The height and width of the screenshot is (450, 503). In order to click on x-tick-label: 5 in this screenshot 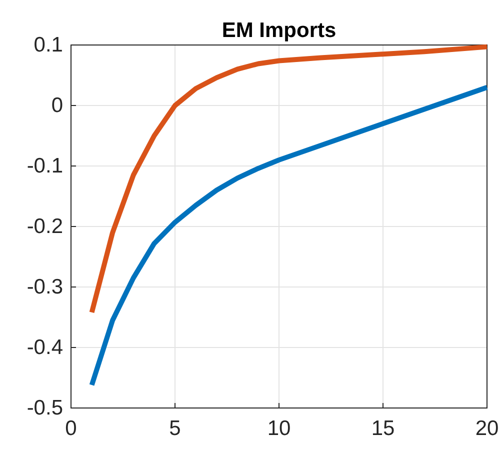, I will do `click(175, 428)`.